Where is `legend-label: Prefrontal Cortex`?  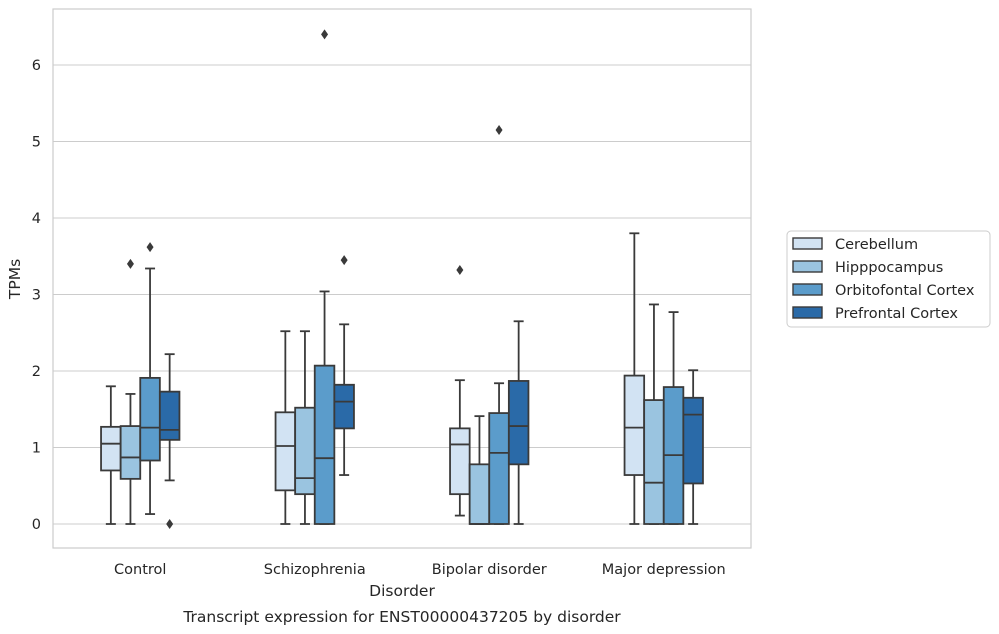 legend-label: Prefrontal Cortex is located at coordinates (896, 314).